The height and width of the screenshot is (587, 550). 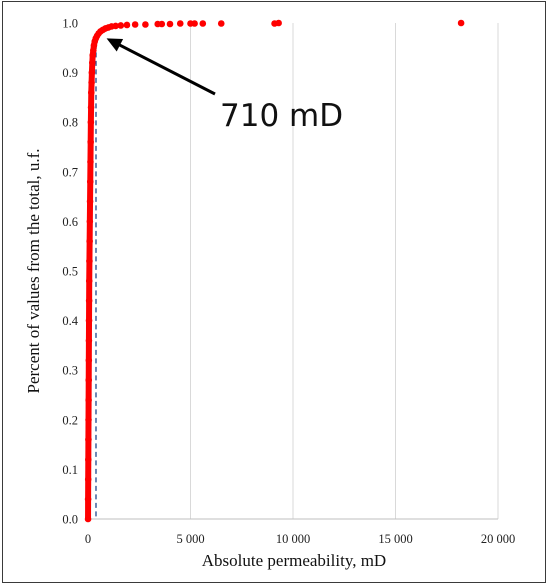 I want to click on annotation-arrow-head, so click(x=115, y=45).